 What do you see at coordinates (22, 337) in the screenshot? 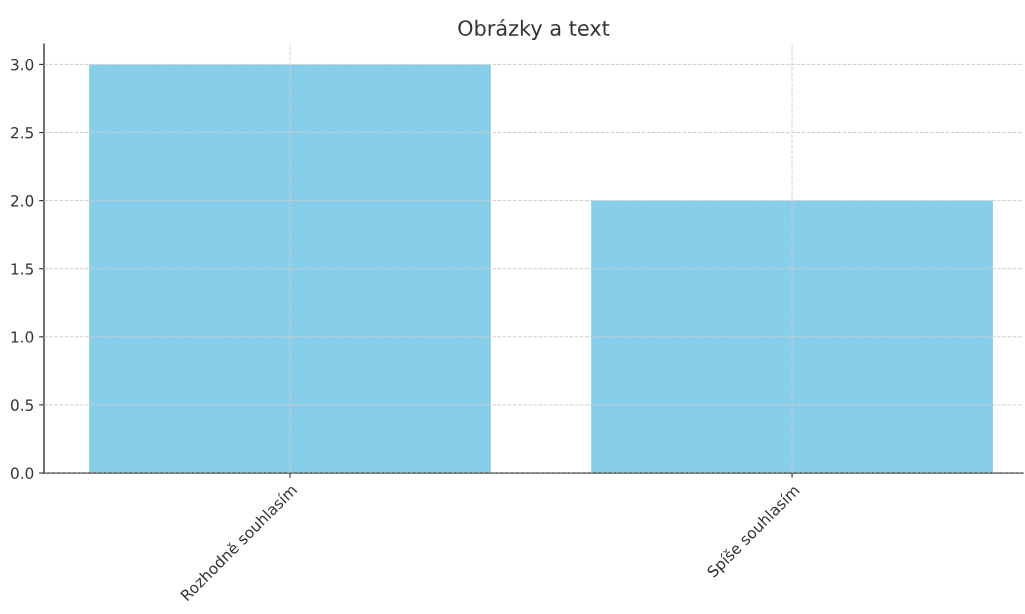
I see `y-tick-label: 1.0` at bounding box center [22, 337].